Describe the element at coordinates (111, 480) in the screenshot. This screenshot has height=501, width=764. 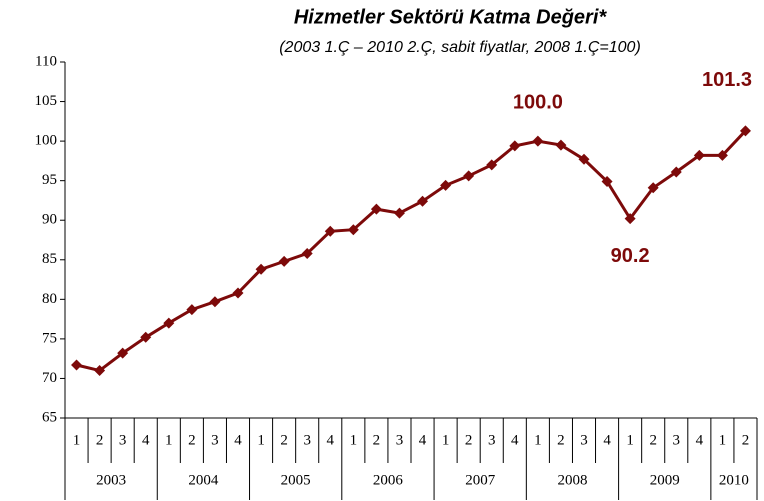
I see `year-label: 2003` at that location.